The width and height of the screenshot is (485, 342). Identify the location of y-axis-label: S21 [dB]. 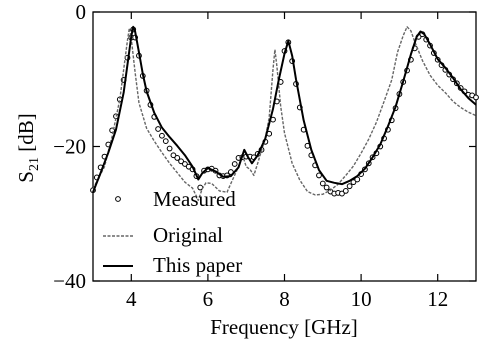
(28, 147).